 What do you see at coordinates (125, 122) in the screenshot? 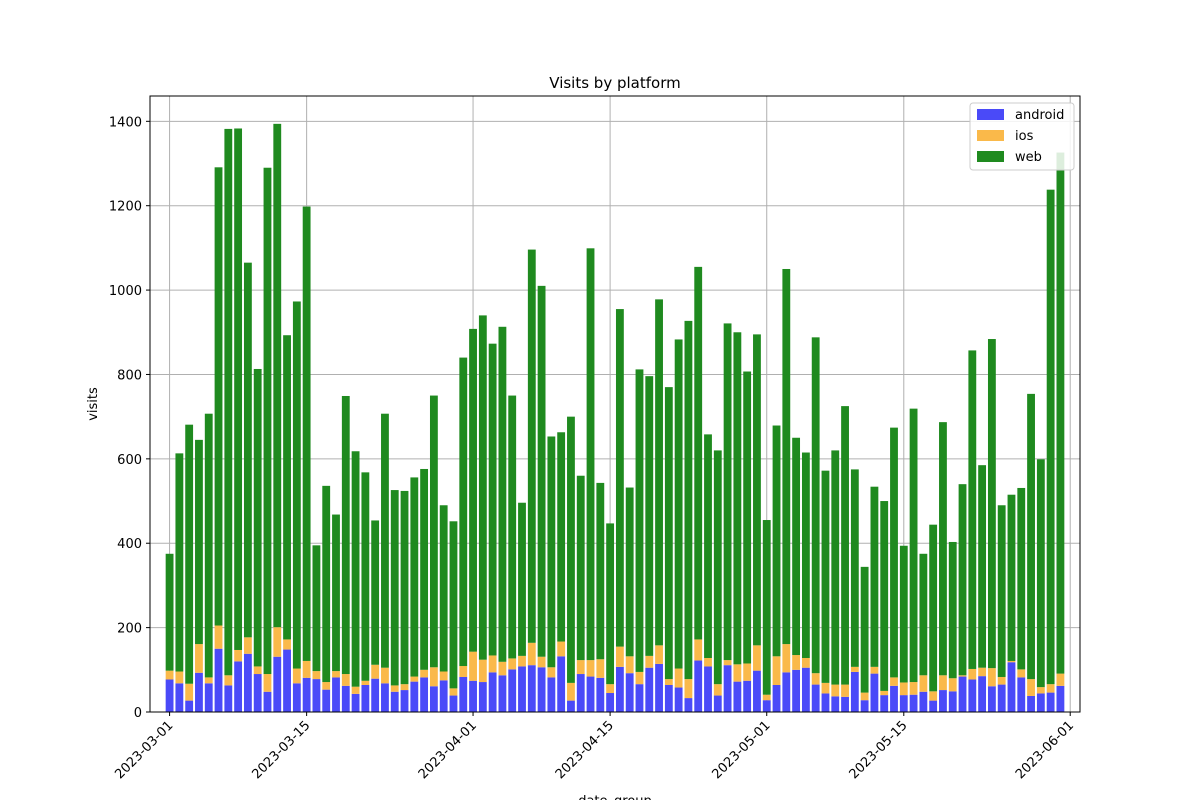
I see `y-tick-label: 1400` at bounding box center [125, 122].